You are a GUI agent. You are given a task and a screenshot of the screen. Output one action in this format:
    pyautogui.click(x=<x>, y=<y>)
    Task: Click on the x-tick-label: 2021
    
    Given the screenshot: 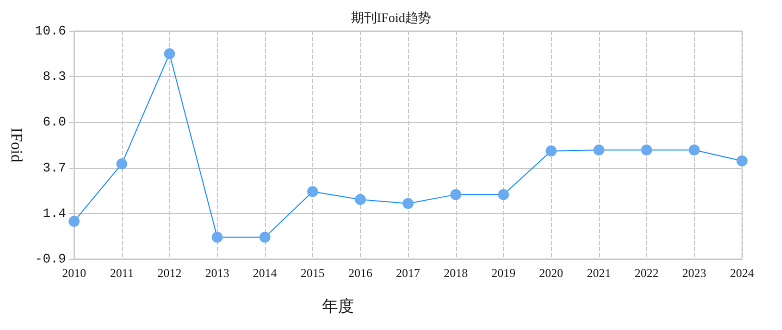 What is the action you would take?
    pyautogui.click(x=598, y=273)
    